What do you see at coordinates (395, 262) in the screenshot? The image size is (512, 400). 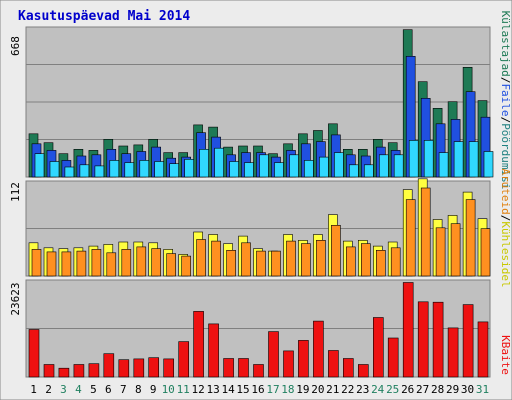 I see `bar-middle-s1-d25` at bounding box center [395, 262].